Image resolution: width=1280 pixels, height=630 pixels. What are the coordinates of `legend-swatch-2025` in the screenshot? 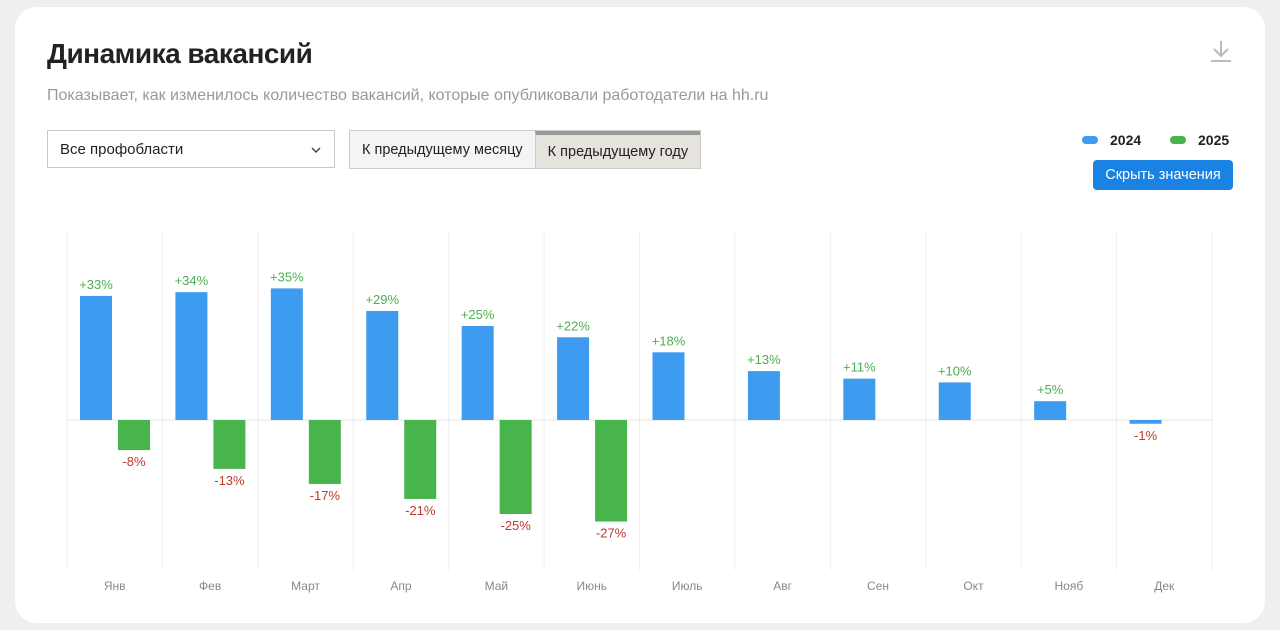 It's located at (1178, 140).